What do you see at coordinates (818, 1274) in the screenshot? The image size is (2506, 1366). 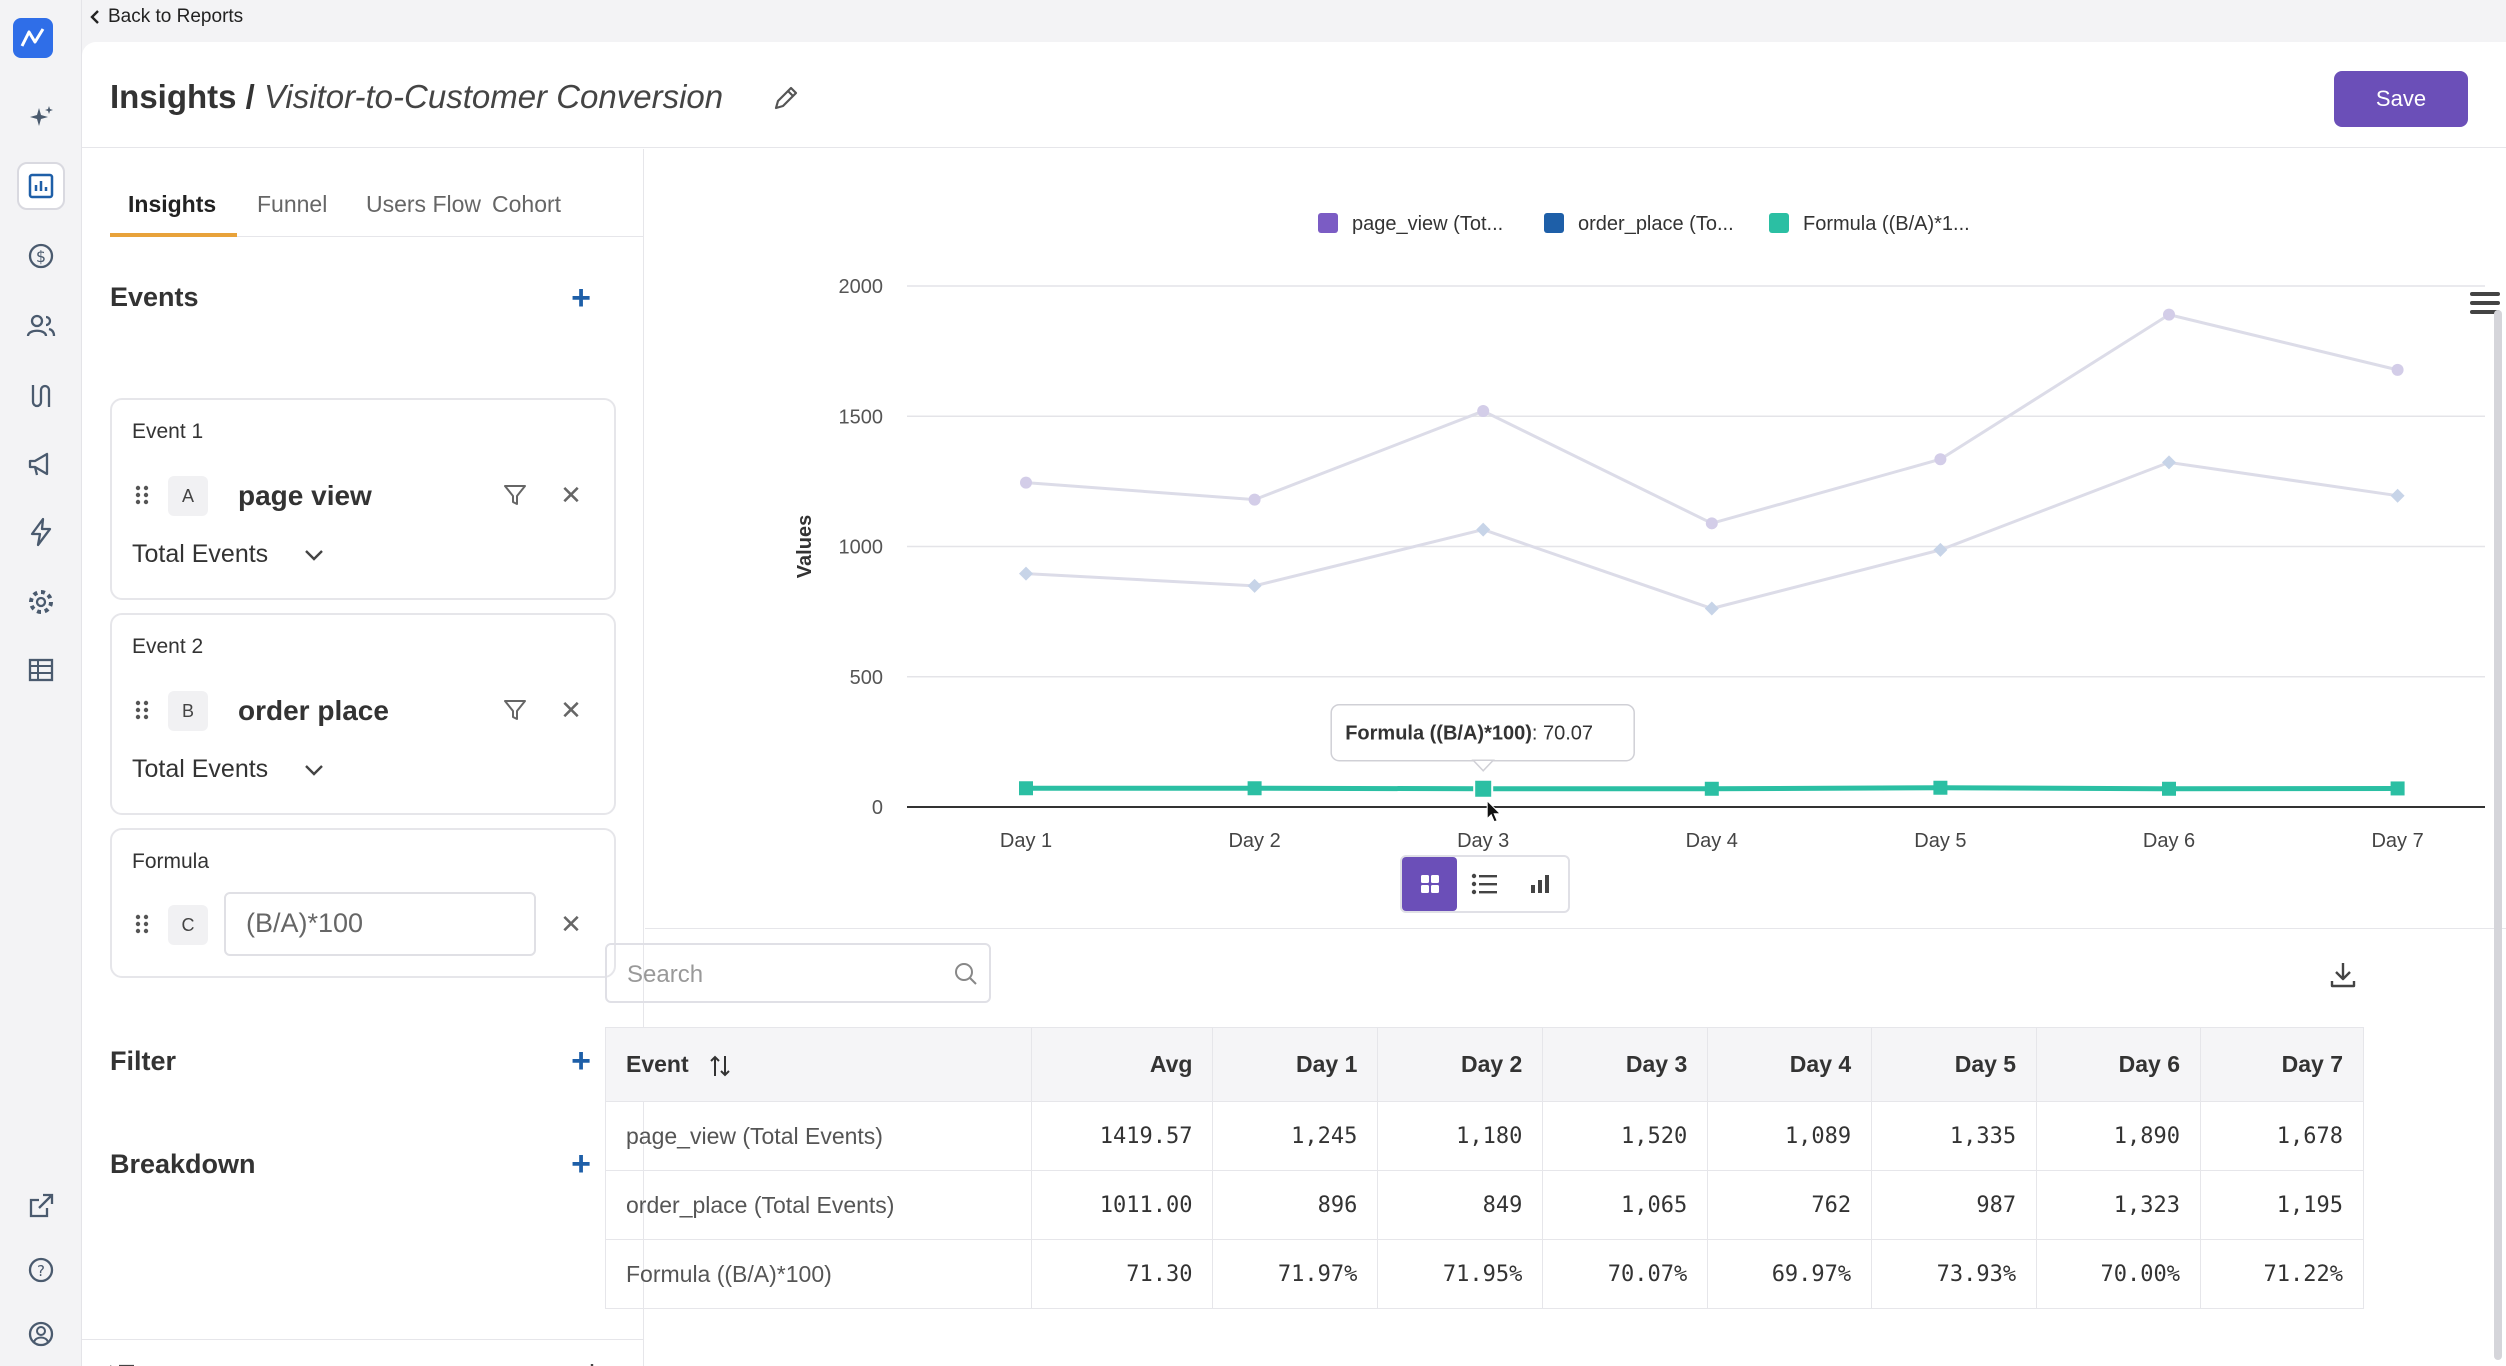 I see `table-cell: Formula ((B/A)*100)` at bounding box center [818, 1274].